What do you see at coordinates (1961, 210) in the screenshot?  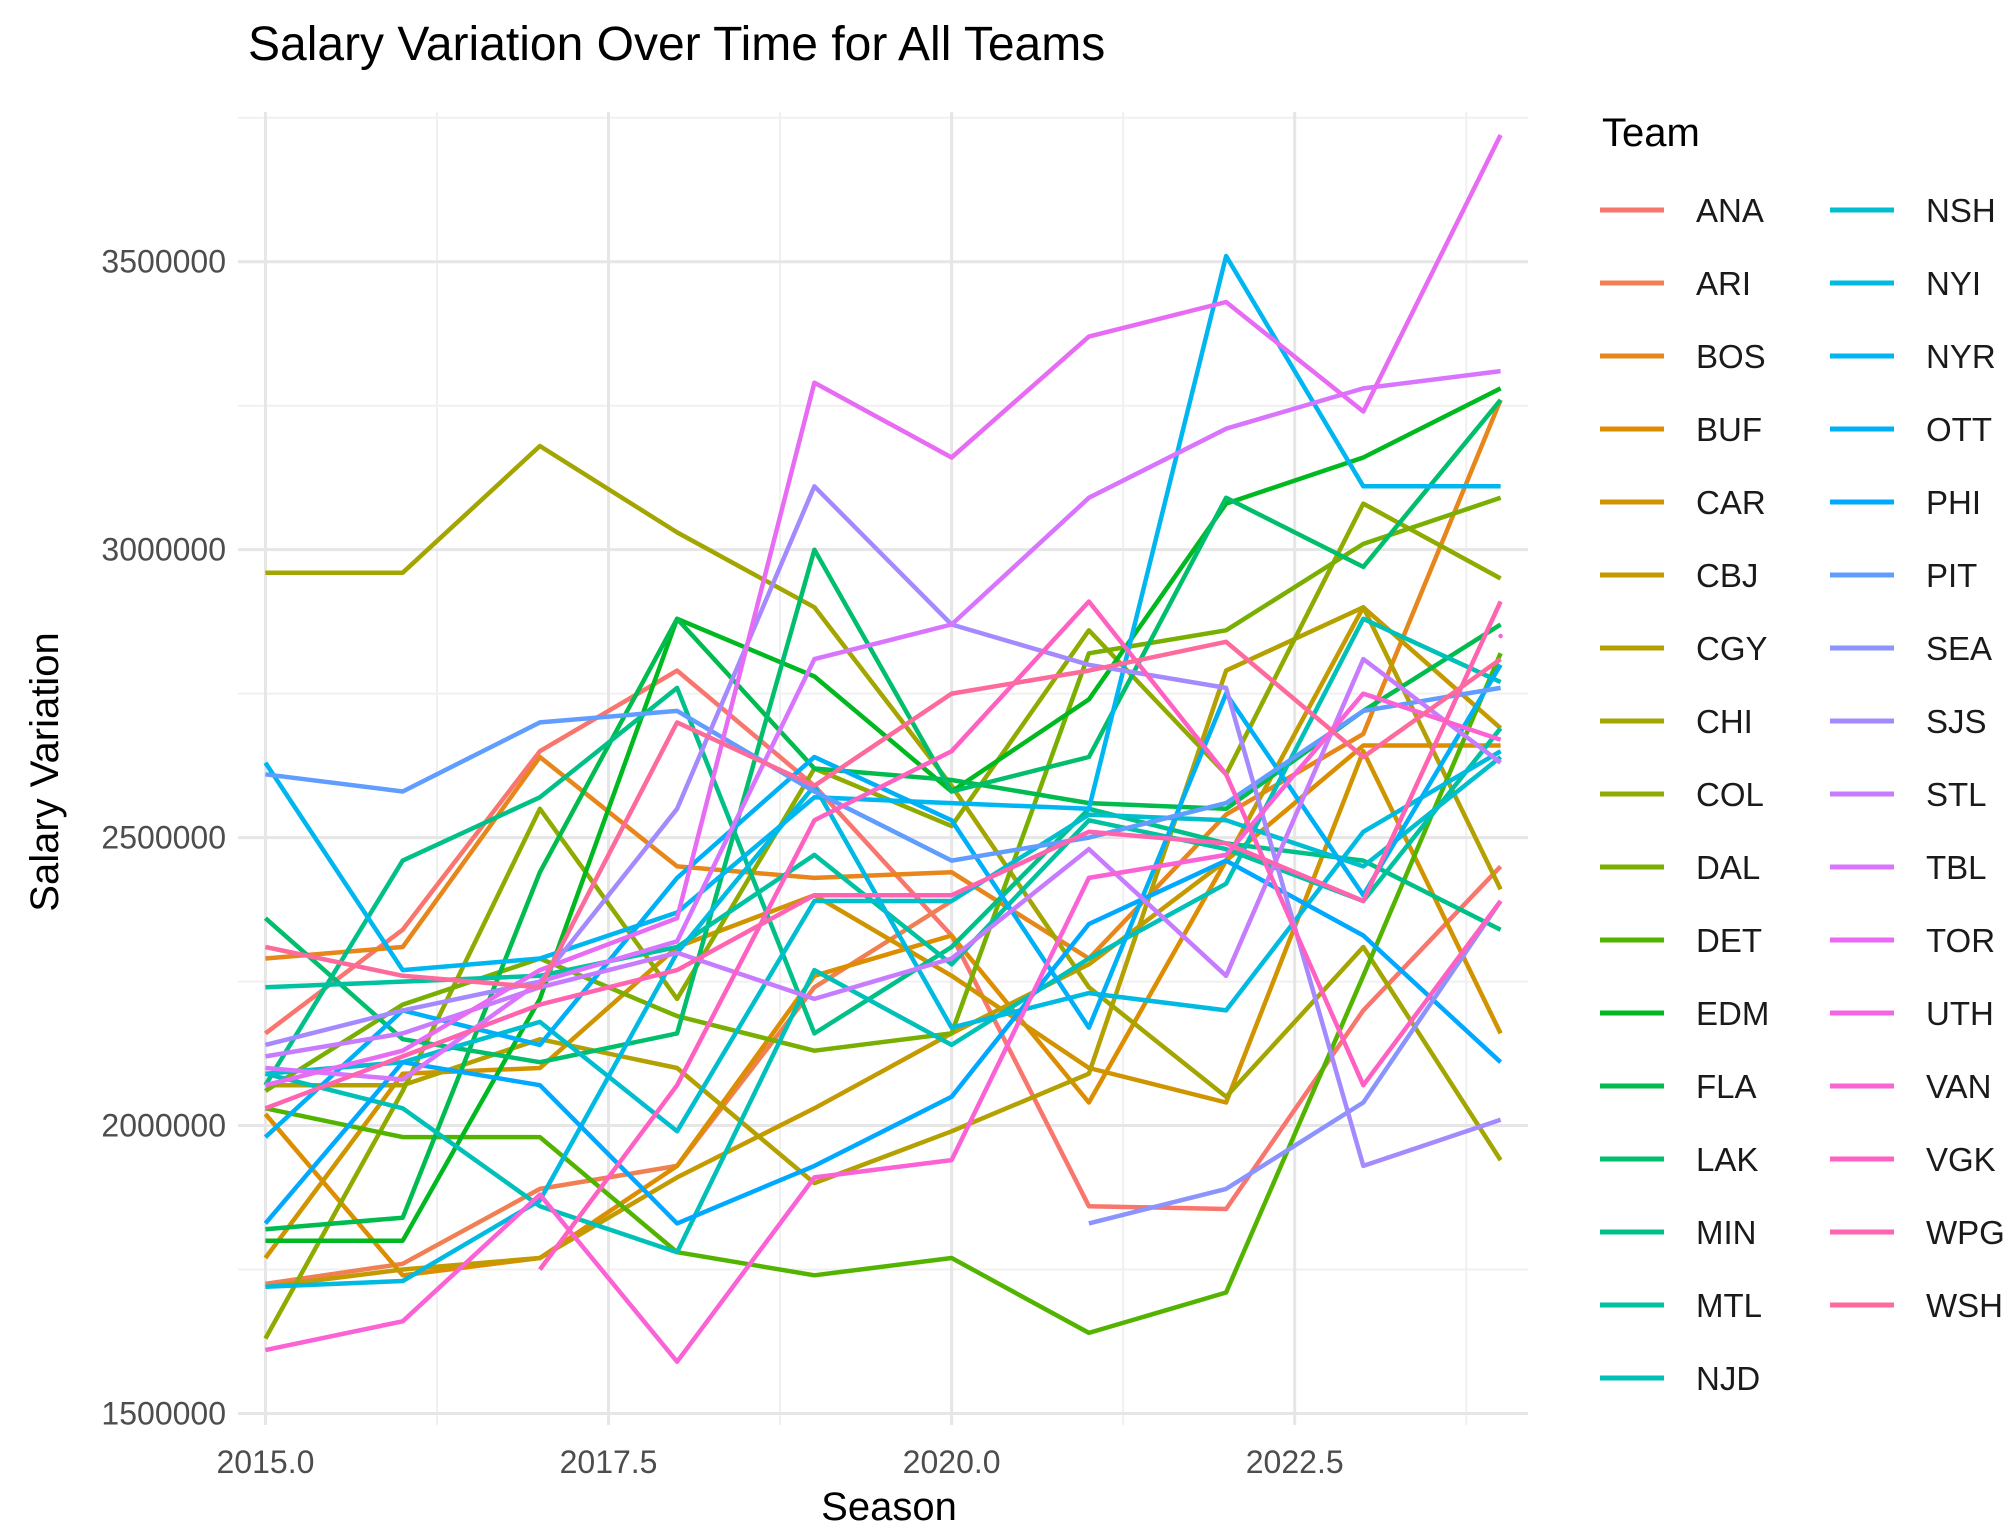 I see `legend-label: NSH` at bounding box center [1961, 210].